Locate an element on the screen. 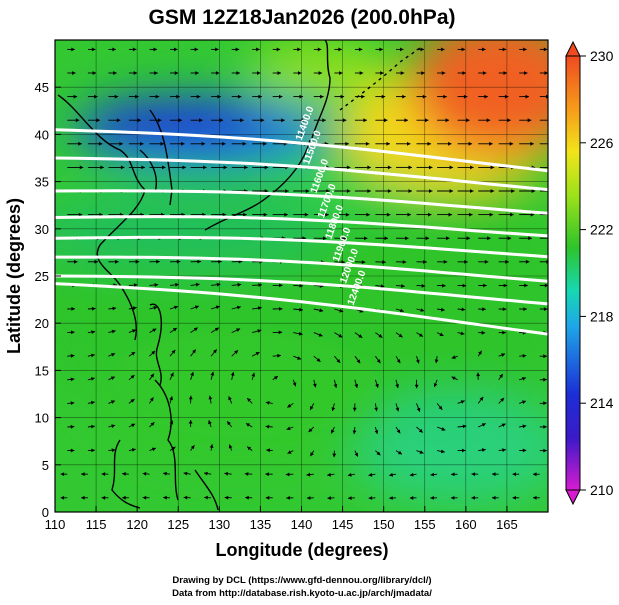 The height and width of the screenshot is (605, 619). x-tick-label: 115 is located at coordinates (96, 524).